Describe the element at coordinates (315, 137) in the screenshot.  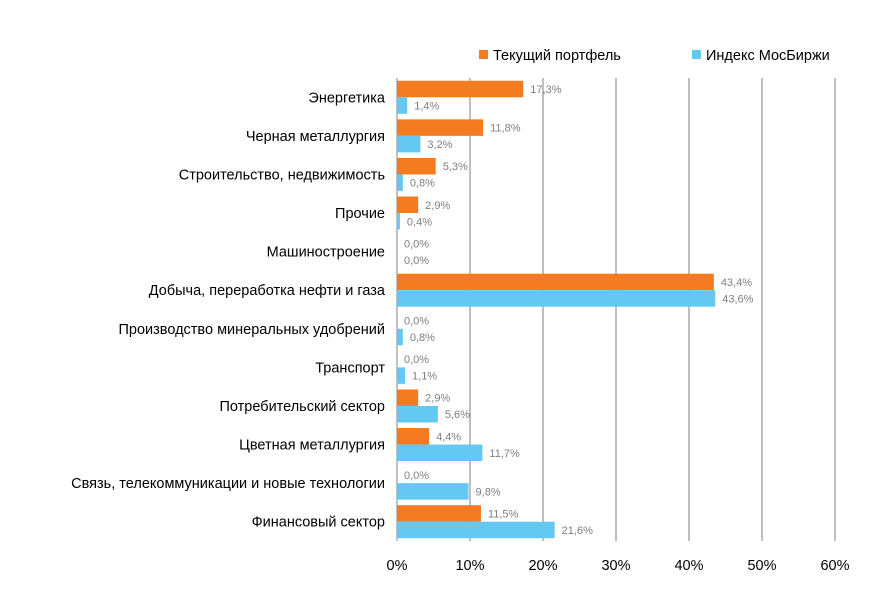
I see `category-label: Черная металлургия` at that location.